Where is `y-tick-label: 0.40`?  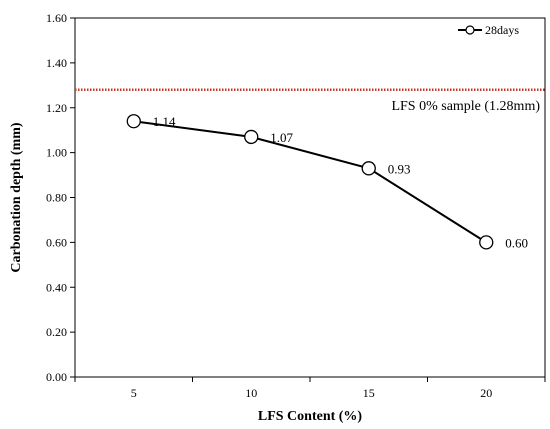
y-tick-label: 0.40 is located at coordinates (56, 287).